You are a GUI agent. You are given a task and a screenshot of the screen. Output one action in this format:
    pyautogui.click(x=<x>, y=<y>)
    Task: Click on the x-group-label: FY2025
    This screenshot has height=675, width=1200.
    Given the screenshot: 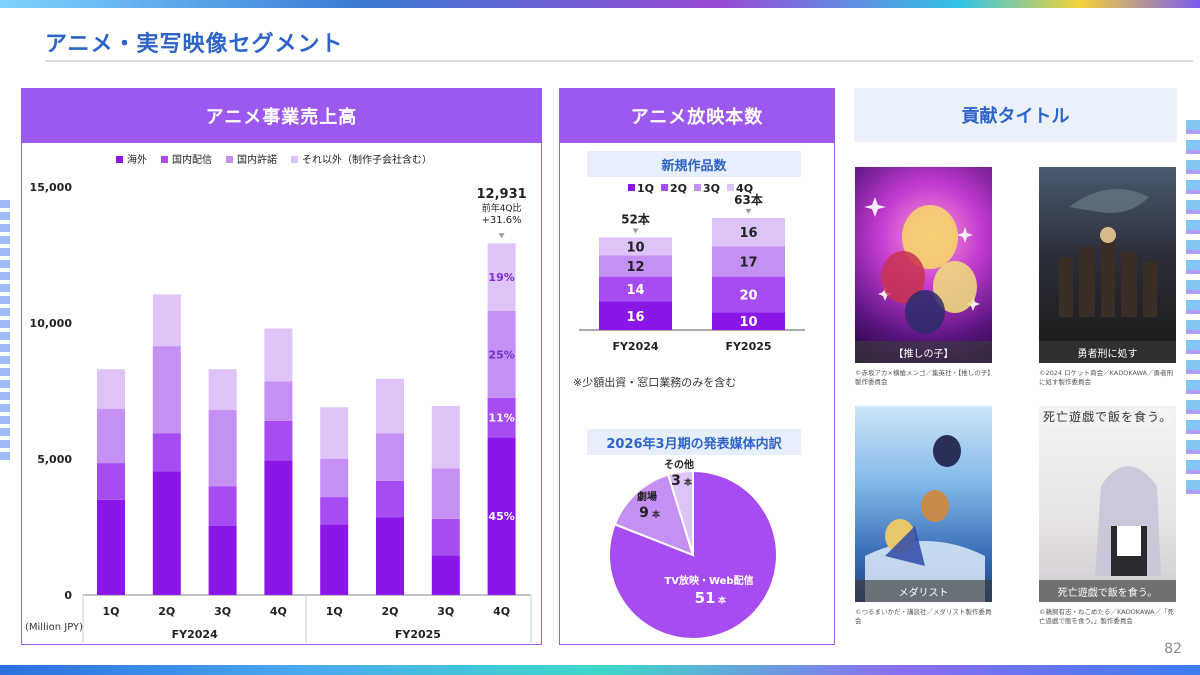 What is the action you would take?
    pyautogui.click(x=418, y=634)
    